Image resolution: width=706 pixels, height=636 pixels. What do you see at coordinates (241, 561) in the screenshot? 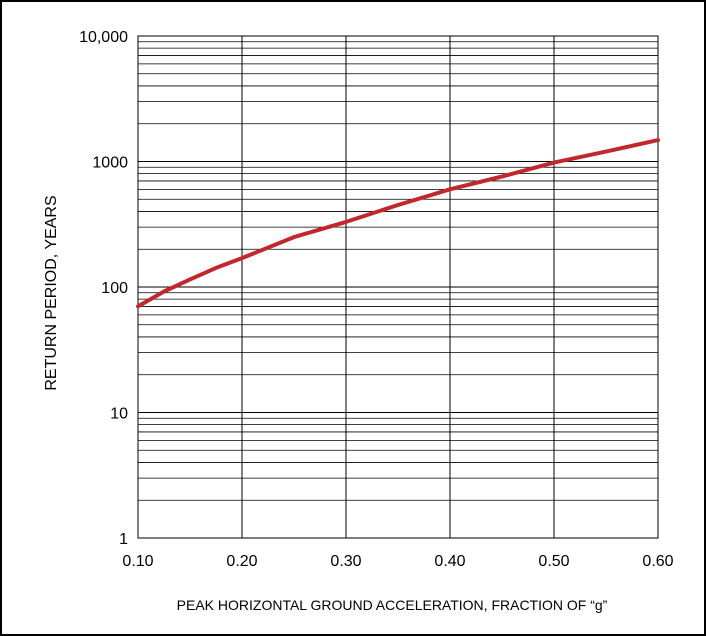
I see `x-tick-label: 0.20` at bounding box center [241, 561].